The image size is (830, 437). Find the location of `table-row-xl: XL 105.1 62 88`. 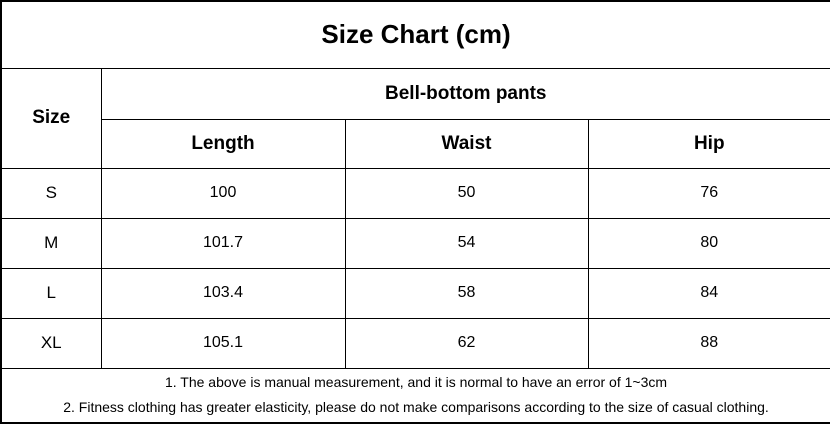

table-row-xl: XL 105.1 62 88 is located at coordinates (415, 343).